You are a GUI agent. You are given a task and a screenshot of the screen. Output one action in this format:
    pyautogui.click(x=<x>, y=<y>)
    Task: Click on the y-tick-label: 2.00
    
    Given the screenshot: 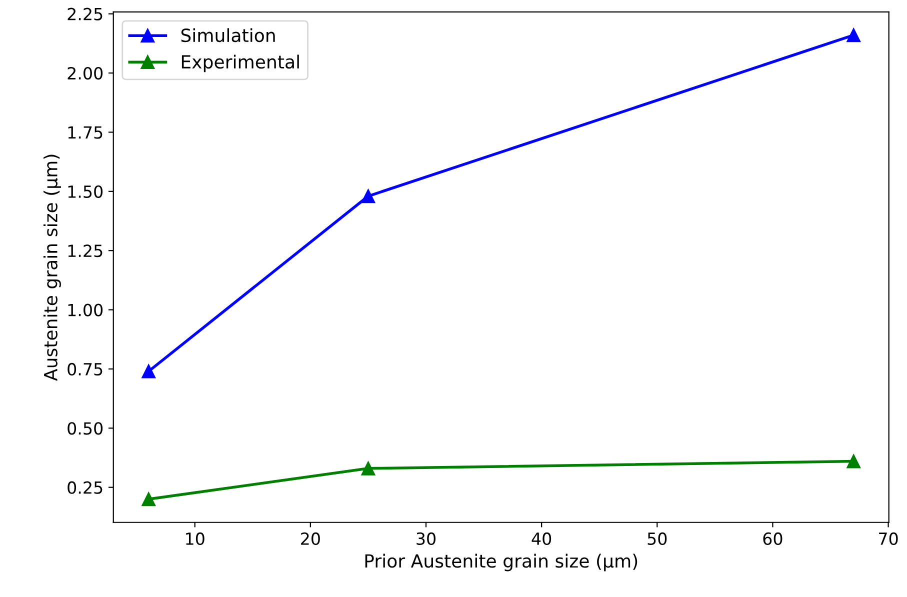 What is the action you would take?
    pyautogui.click(x=85, y=73)
    